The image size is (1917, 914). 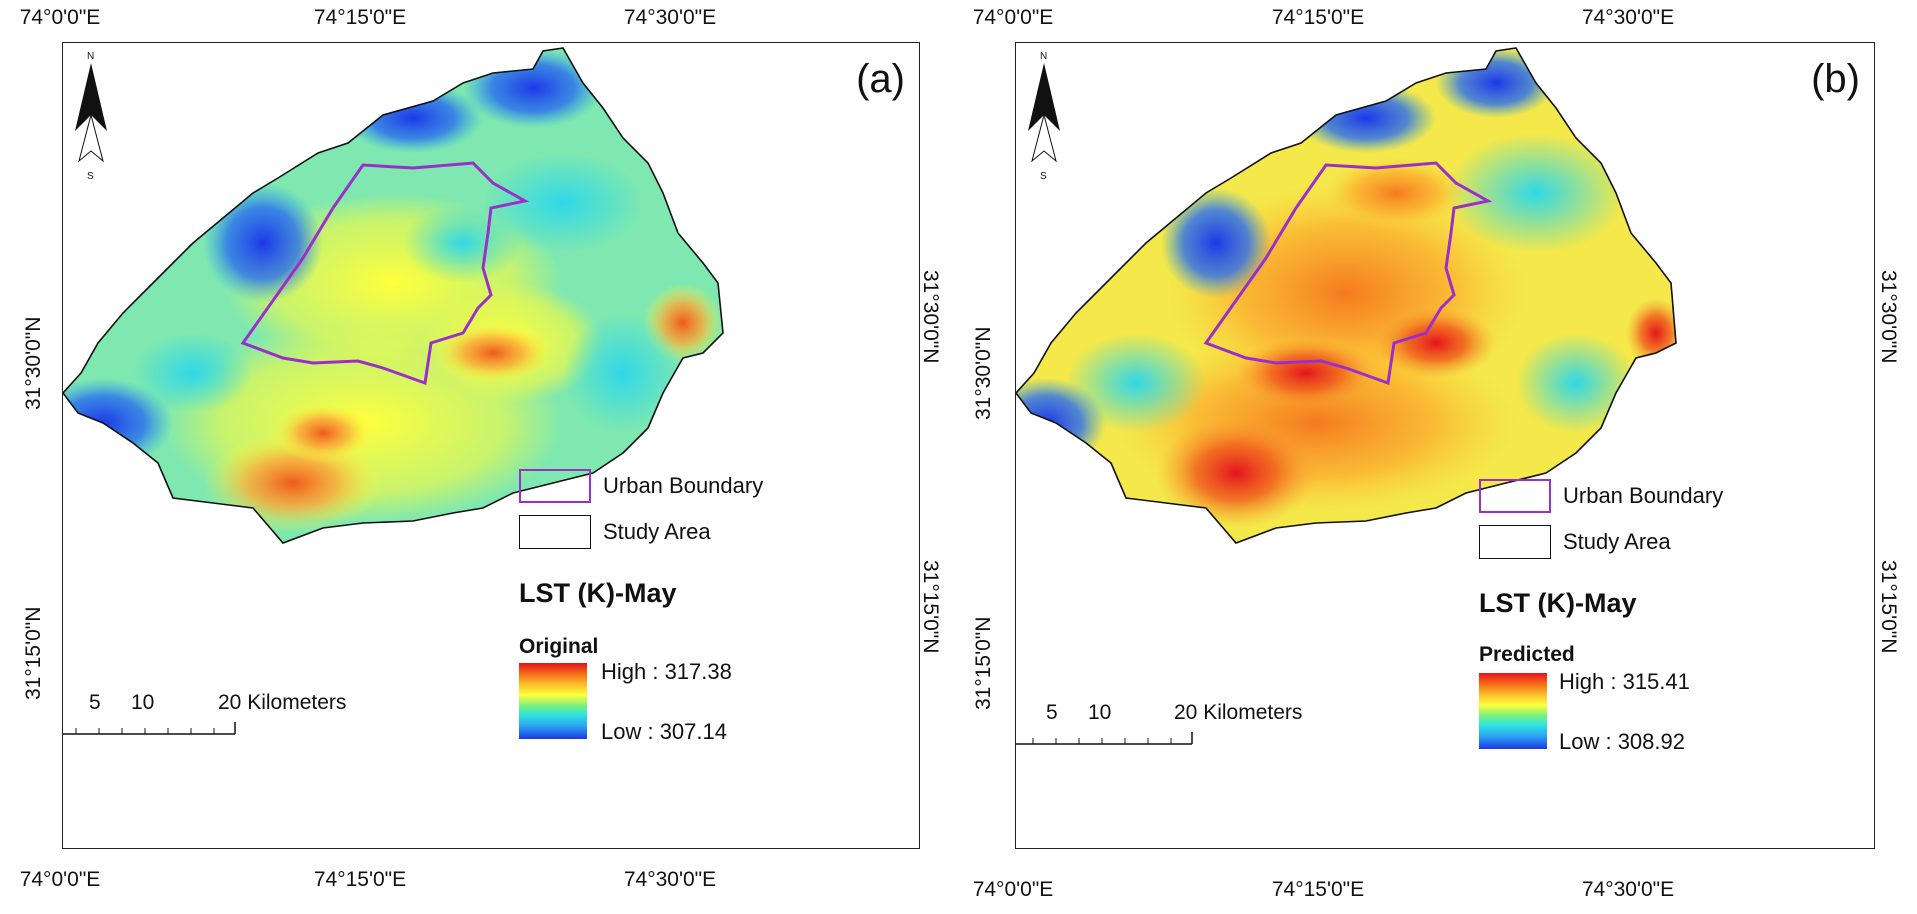 What do you see at coordinates (664, 731) in the screenshot?
I see `ramp-low-label: Low : 307.14` at bounding box center [664, 731].